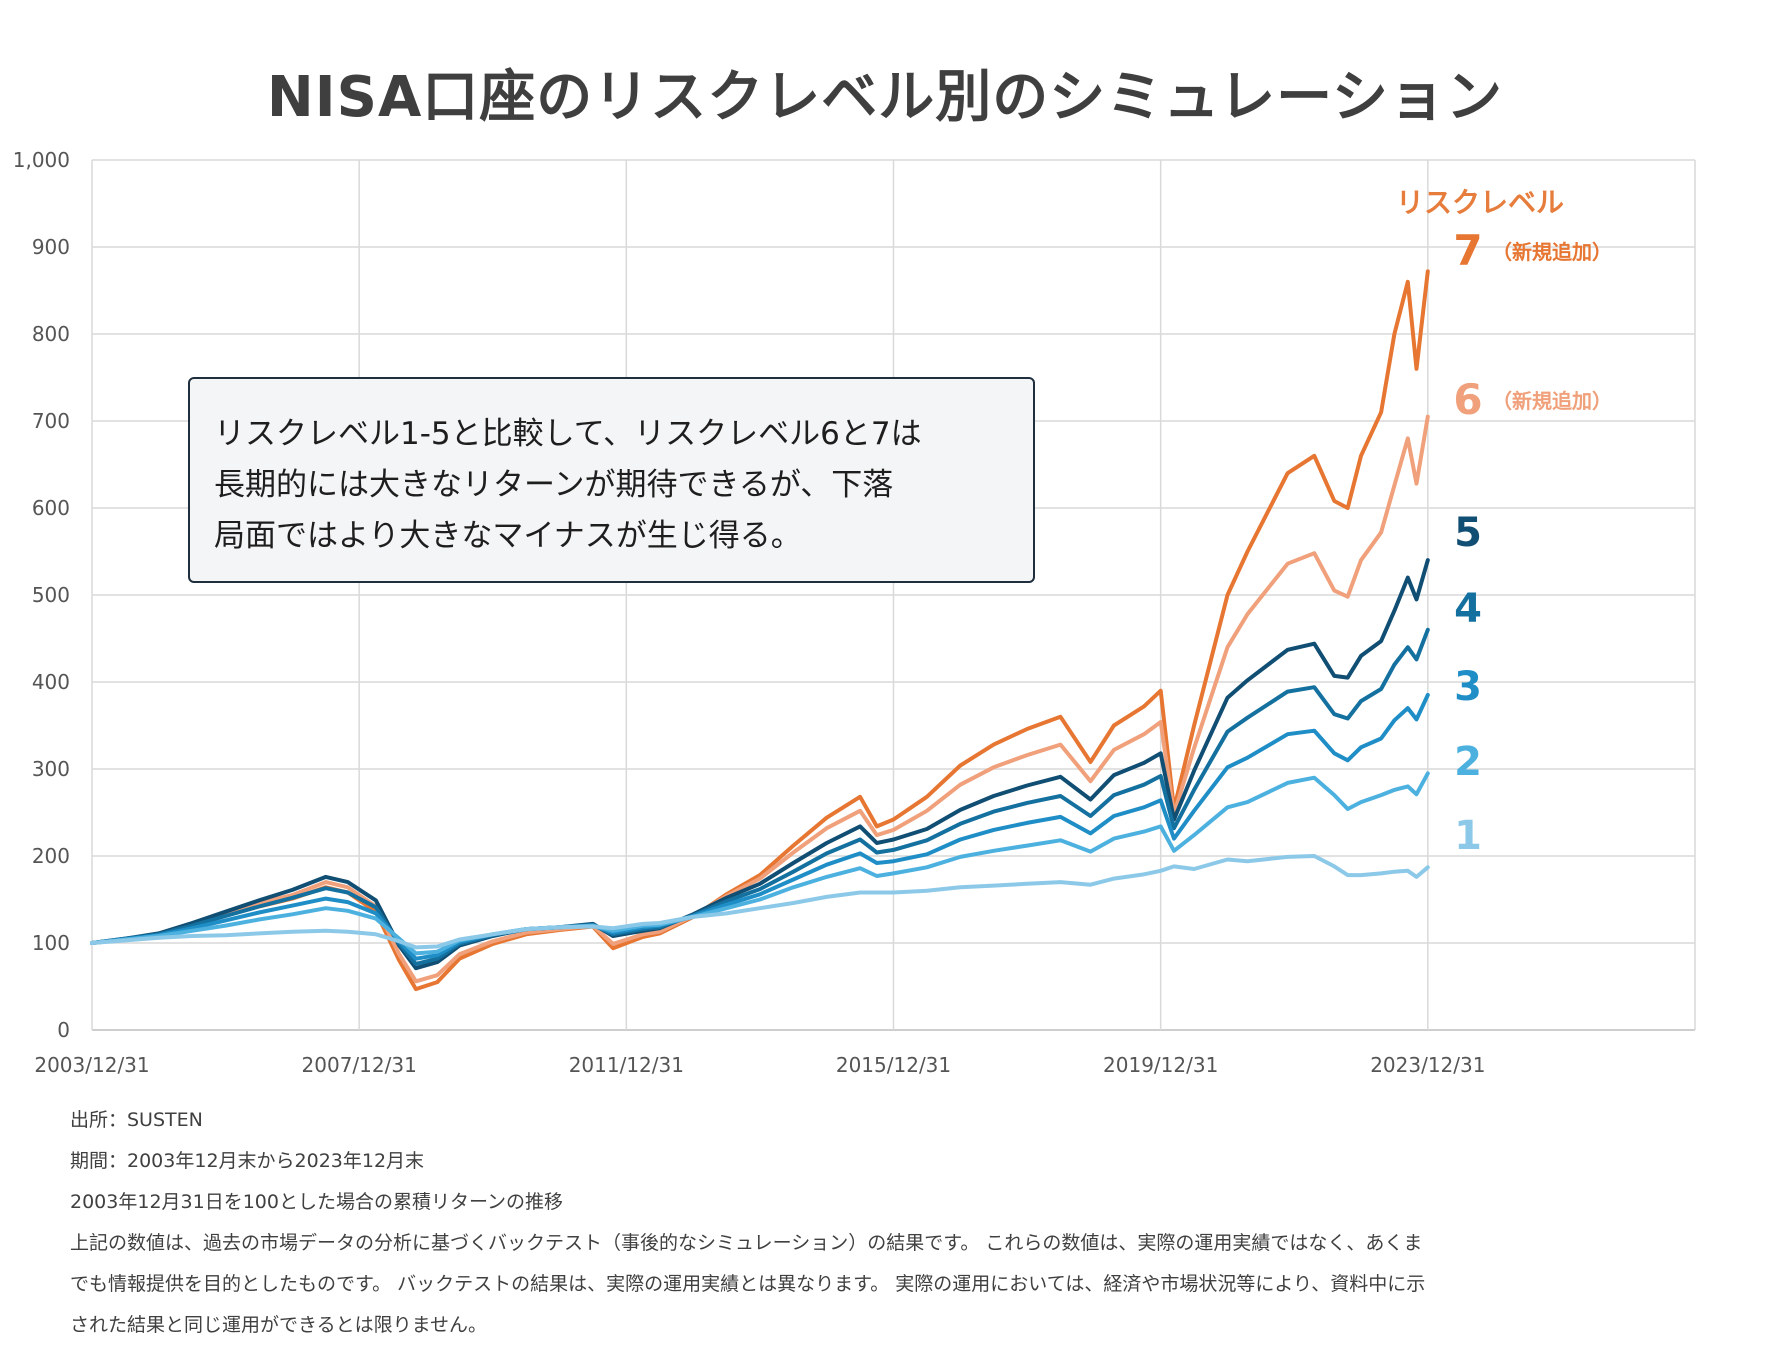 The height and width of the screenshot is (1350, 1770). What do you see at coordinates (568, 434) in the screenshot?
I see `annotation-line: リスクレベル1-5と比較して、リスクレベル6と7は` at bounding box center [568, 434].